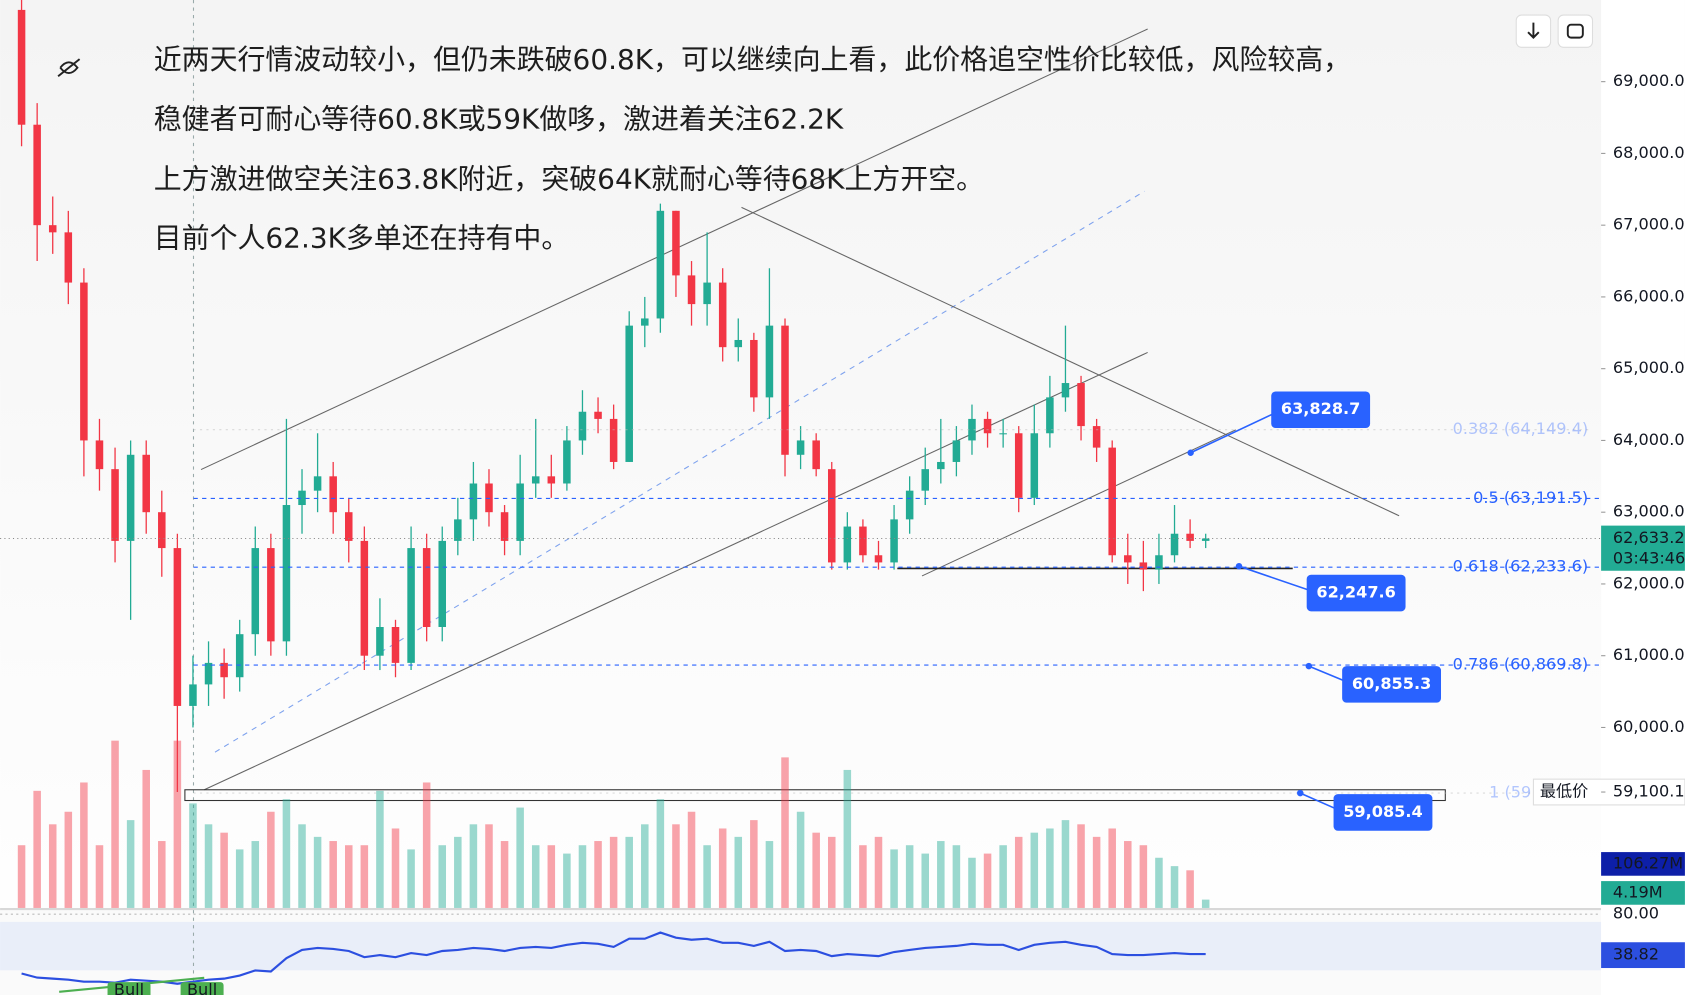 This screenshot has width=1685, height=995. What do you see at coordinates (69, 68) in the screenshot?
I see `hide-icon` at bounding box center [69, 68].